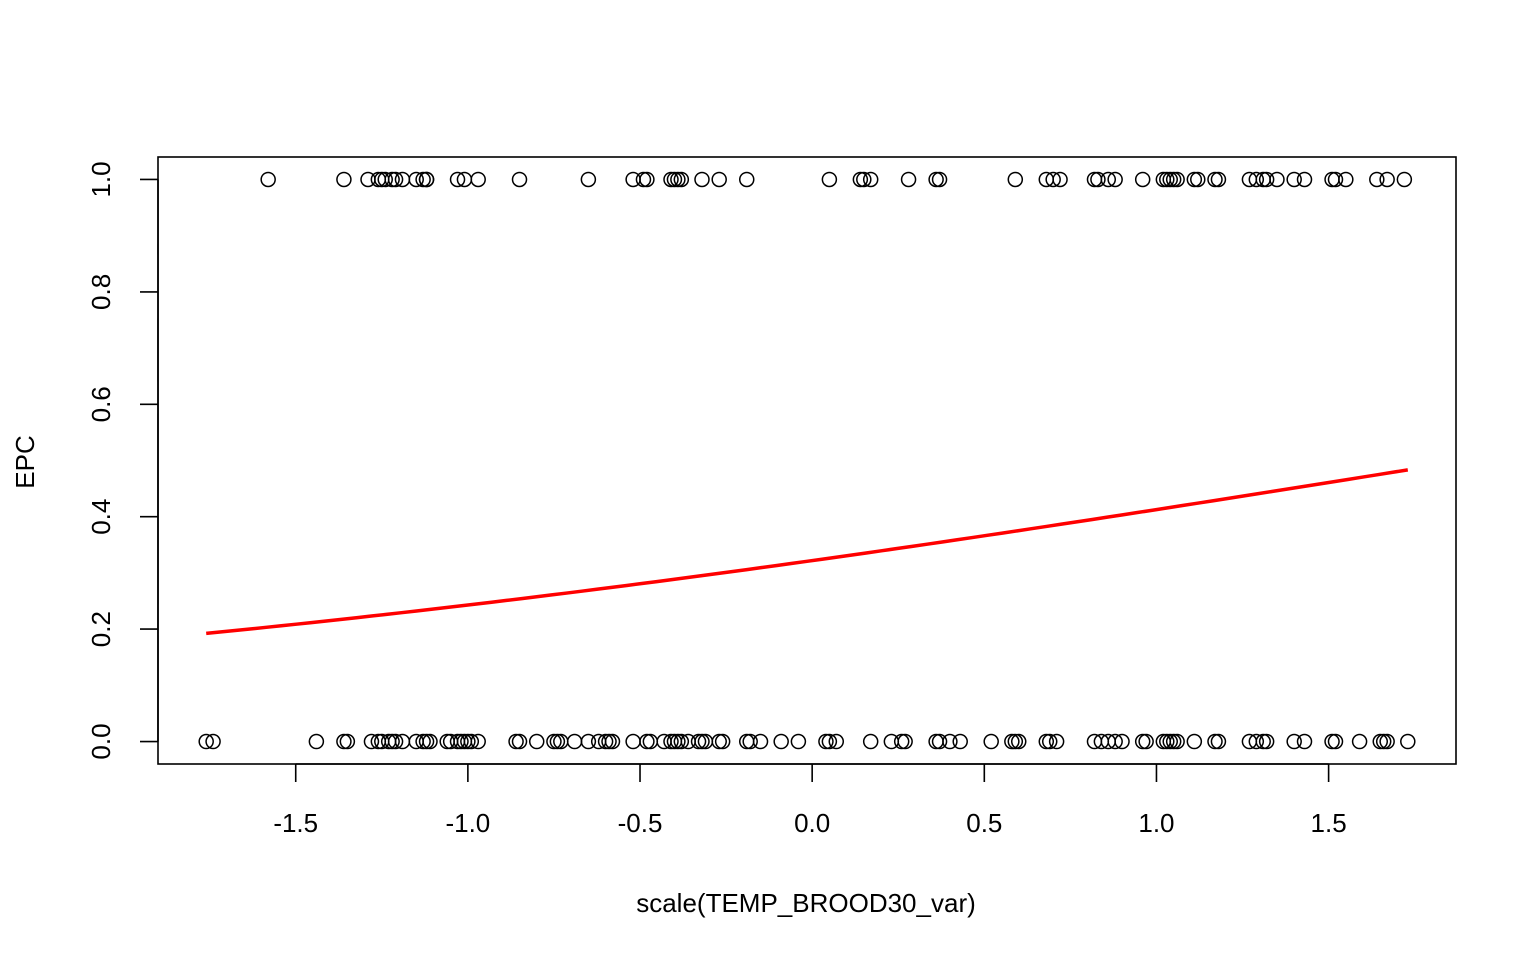 This screenshot has height=960, width=1536. I want to click on x-tick-label: 1.0, so click(1156, 823).